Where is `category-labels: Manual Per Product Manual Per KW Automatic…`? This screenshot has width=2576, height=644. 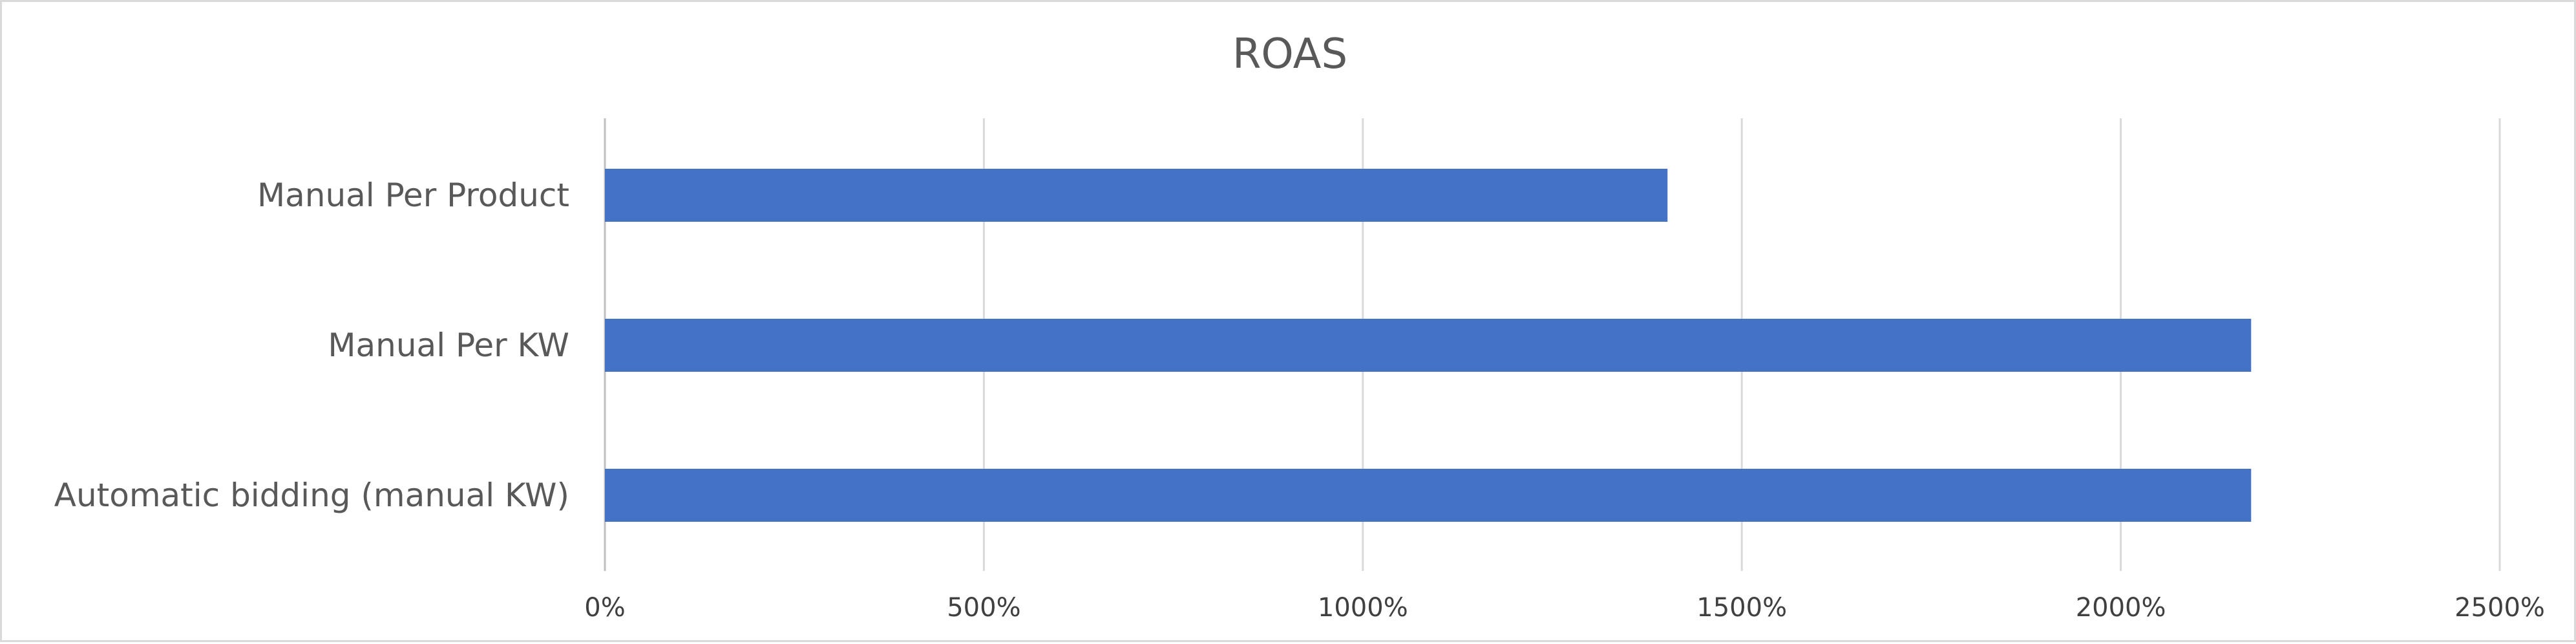 category-labels: Manual Per Product Manual Per KW Automatic… is located at coordinates (311, 345).